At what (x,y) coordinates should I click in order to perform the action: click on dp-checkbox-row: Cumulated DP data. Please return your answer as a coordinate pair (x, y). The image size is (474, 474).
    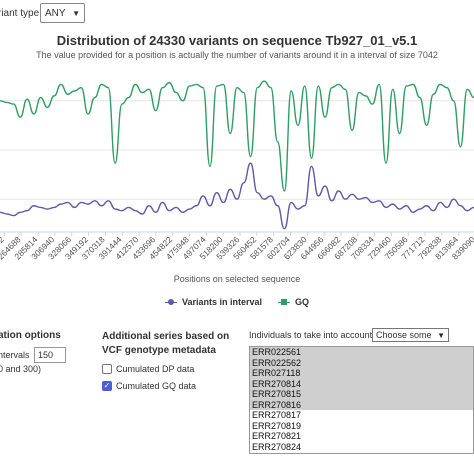
    Looking at the image, I should click on (148, 369).